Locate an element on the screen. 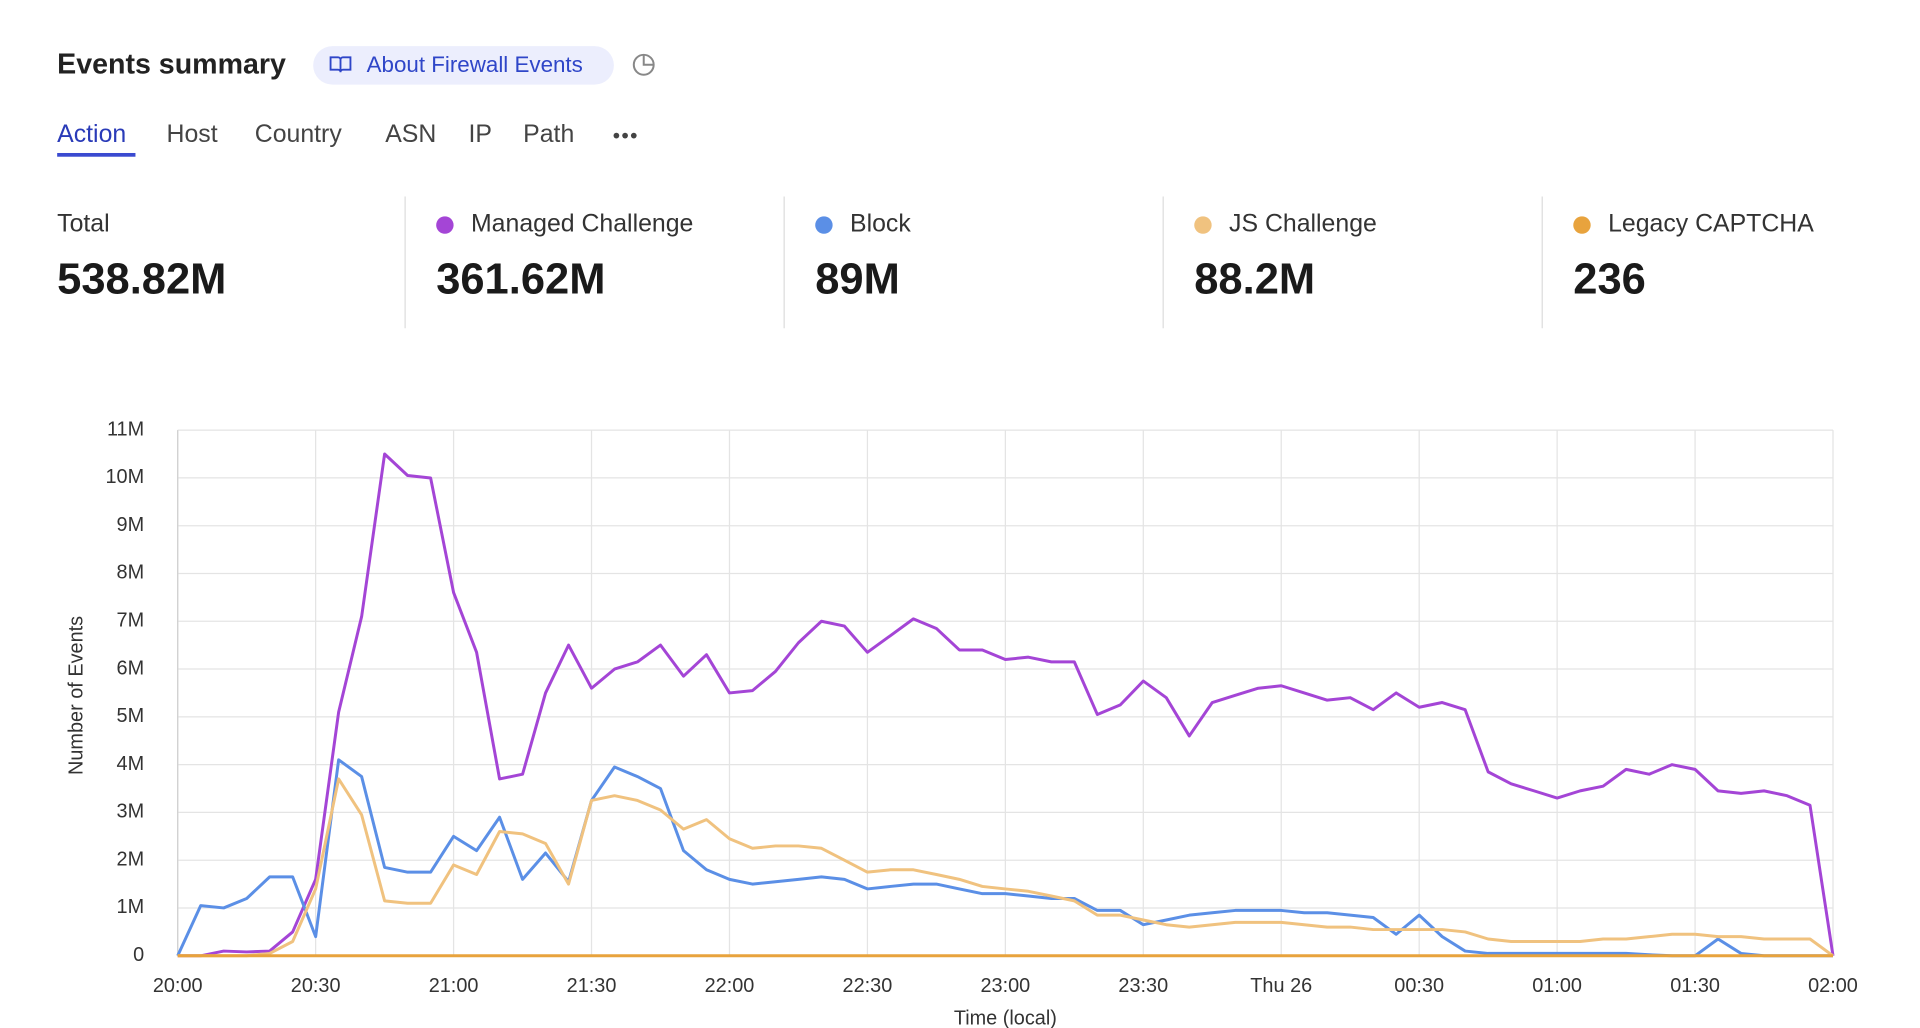 The image size is (1920, 1028). link-pill is located at coordinates (463, 65).